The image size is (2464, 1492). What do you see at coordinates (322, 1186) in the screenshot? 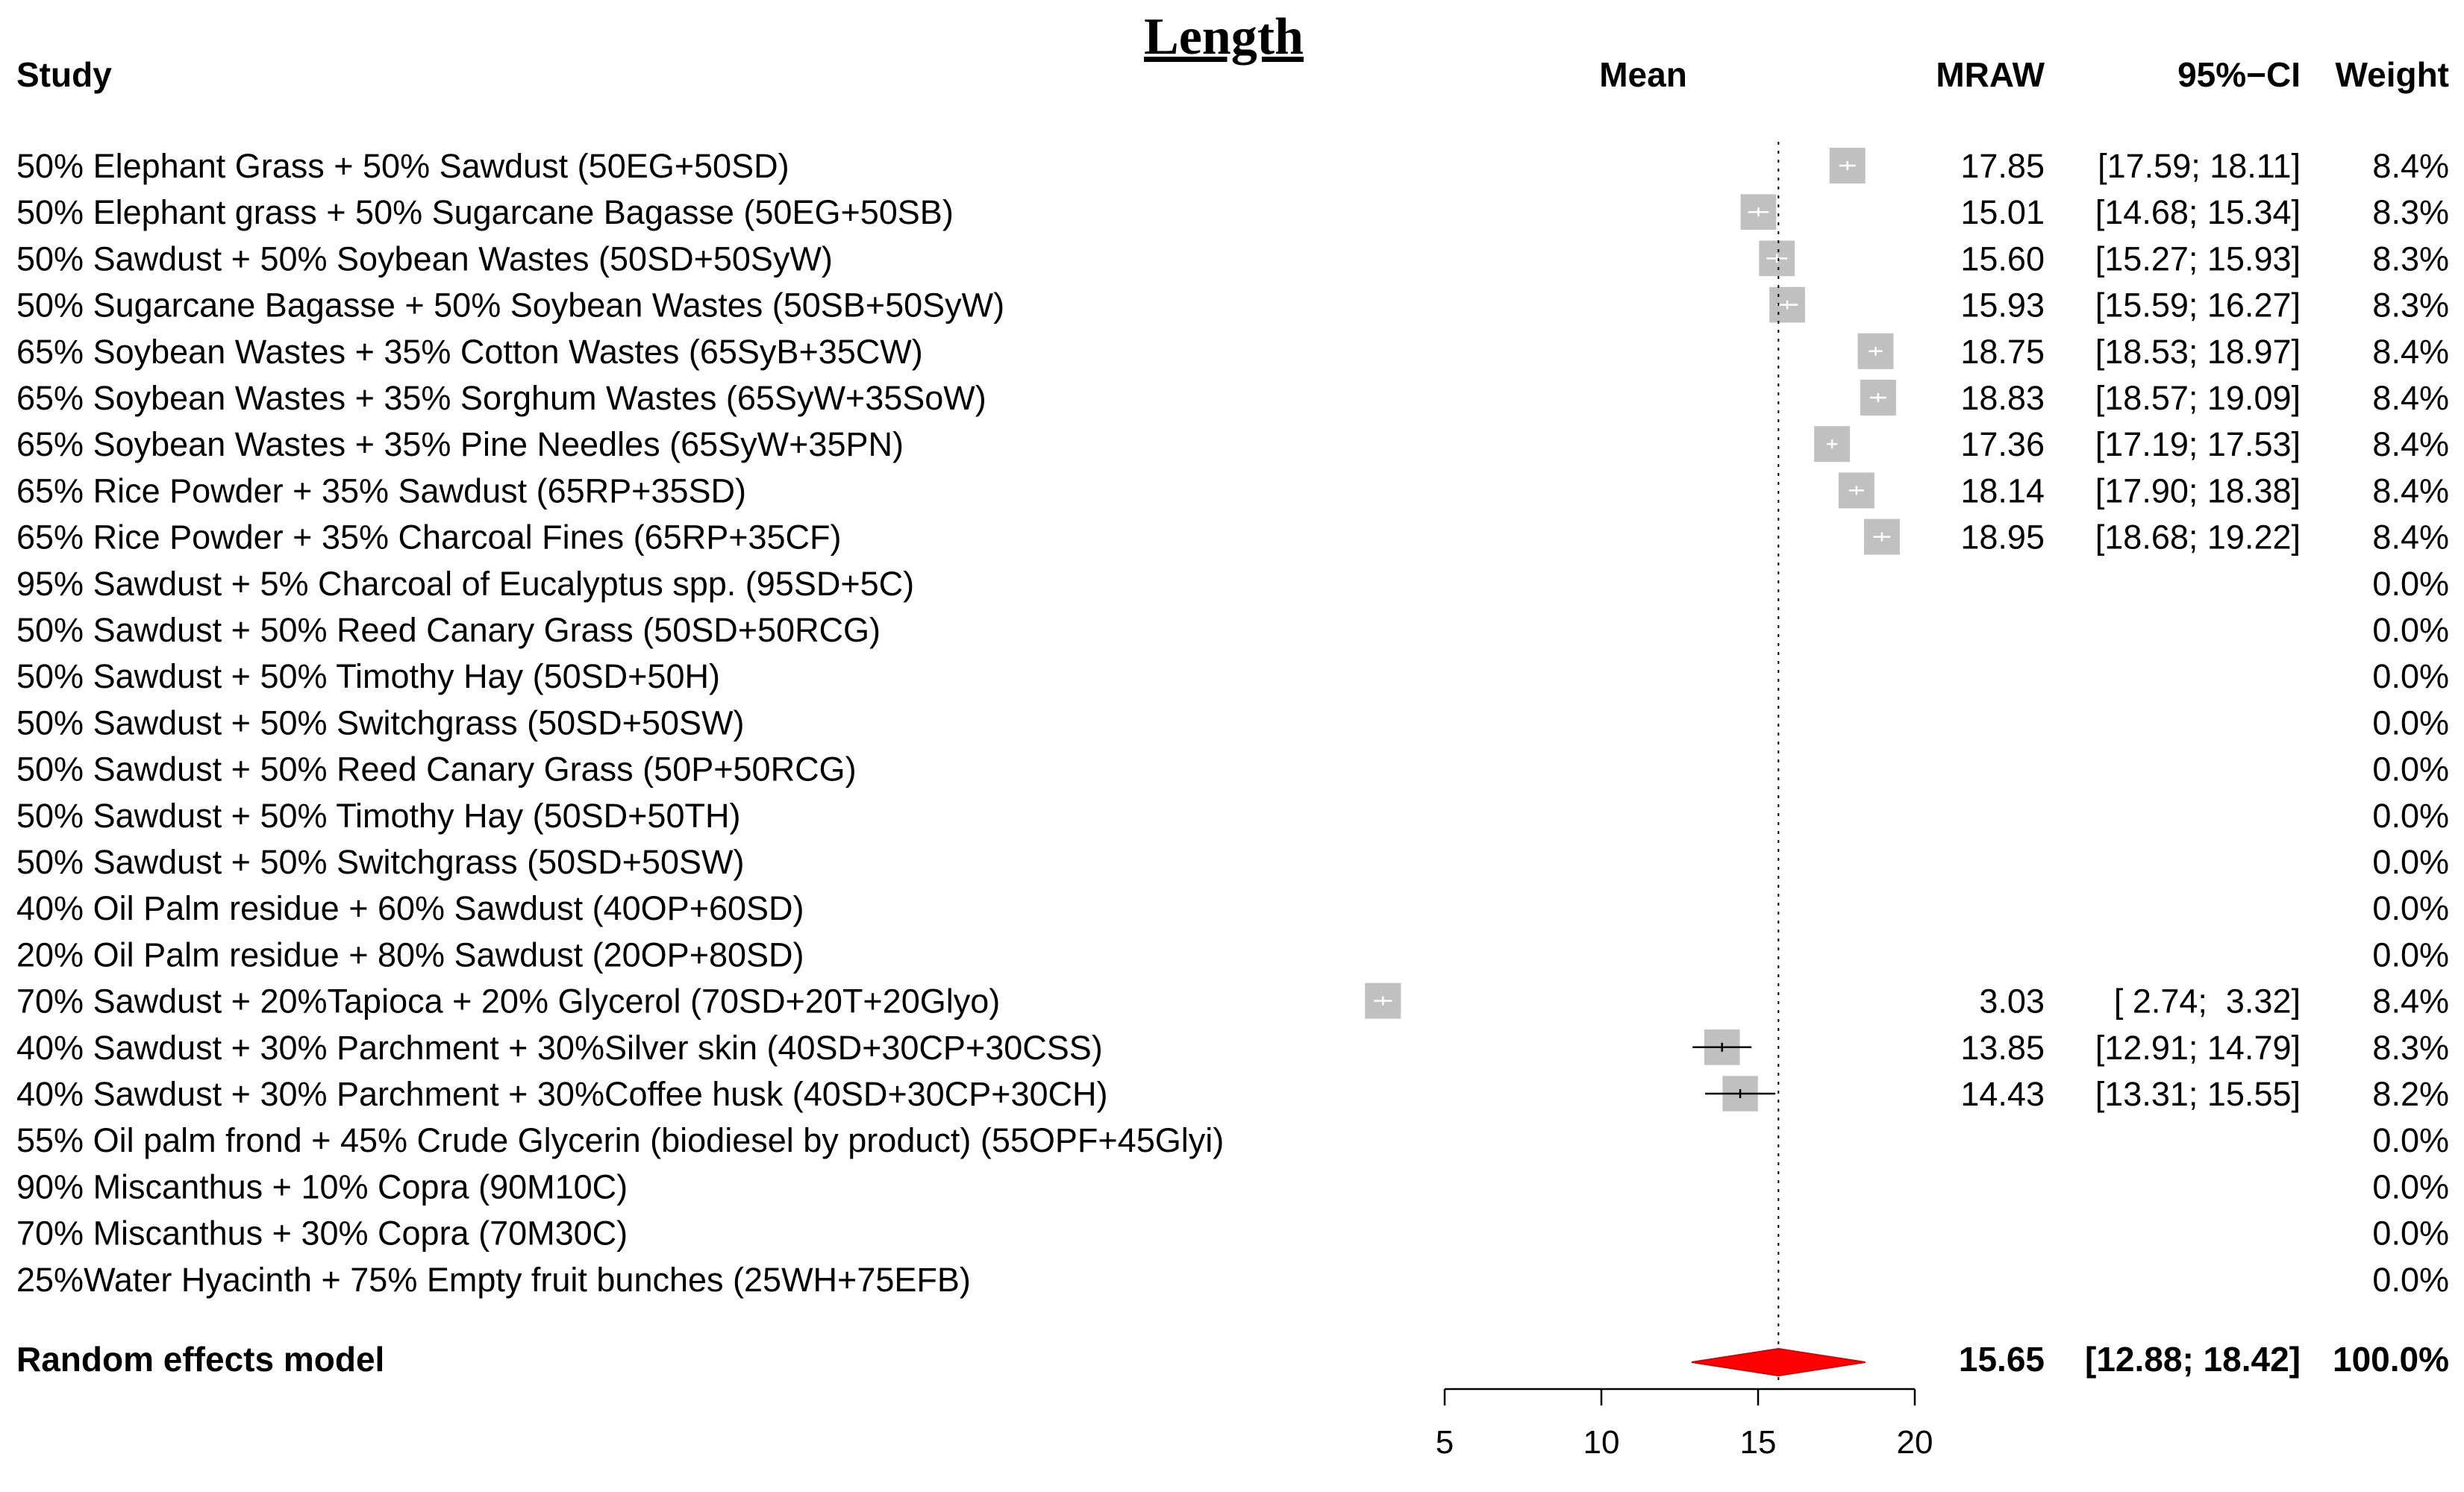
I see `study-label: 90% Miscanthus + 10% Copra (90M10C)` at bounding box center [322, 1186].